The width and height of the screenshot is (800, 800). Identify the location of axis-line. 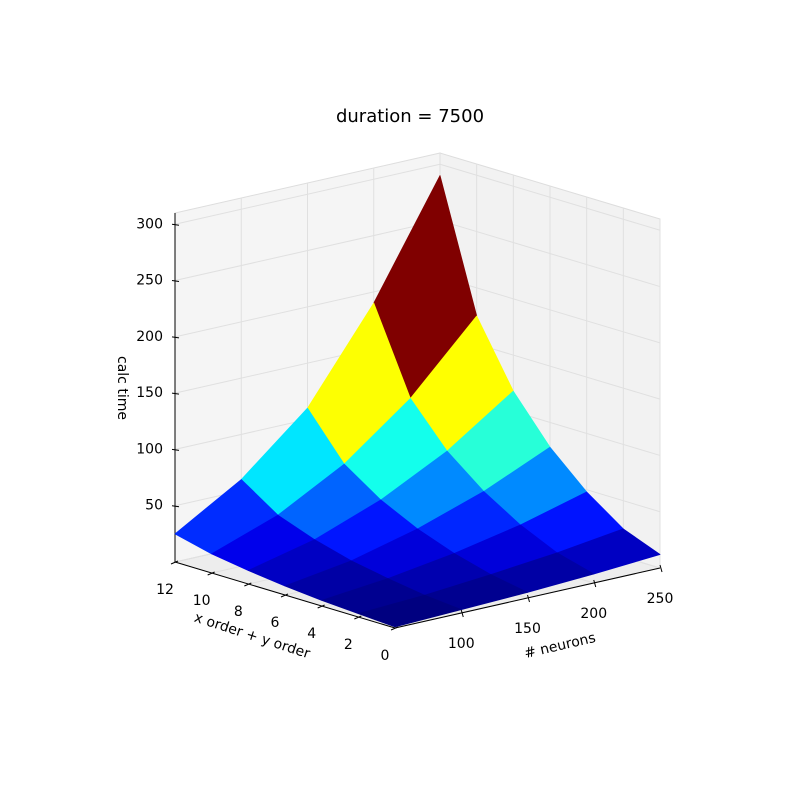
(527, 598).